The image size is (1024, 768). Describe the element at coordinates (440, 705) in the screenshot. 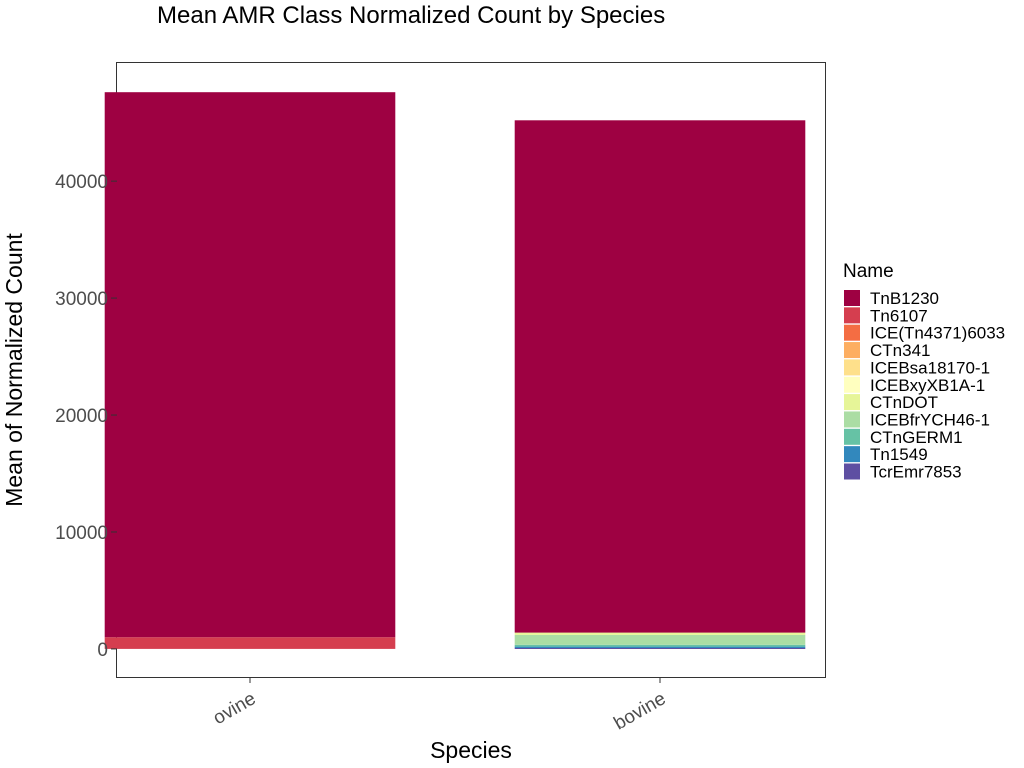

I see `x-axis: ovine bovine` at that location.